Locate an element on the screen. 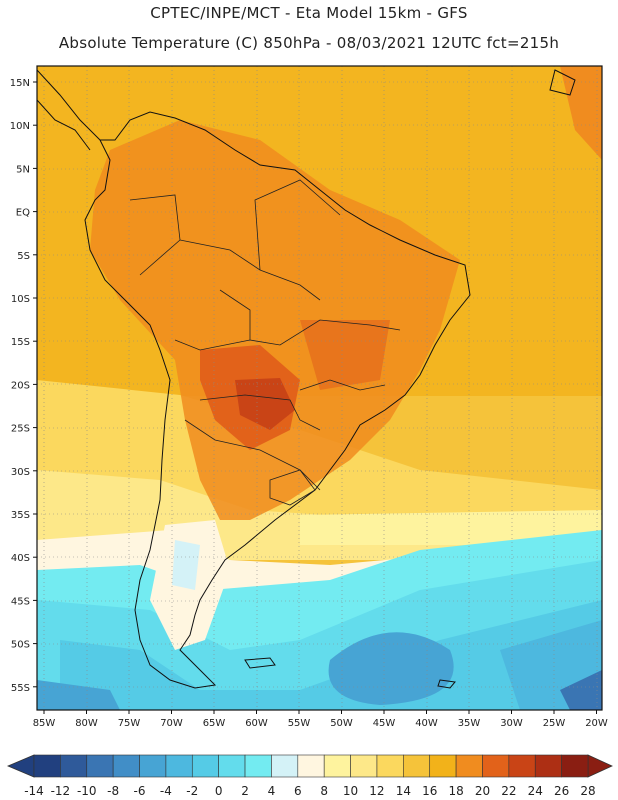 Image resolution: width=618 pixels, height=800 pixels. lat-label: 15S is located at coordinates (20, 342).